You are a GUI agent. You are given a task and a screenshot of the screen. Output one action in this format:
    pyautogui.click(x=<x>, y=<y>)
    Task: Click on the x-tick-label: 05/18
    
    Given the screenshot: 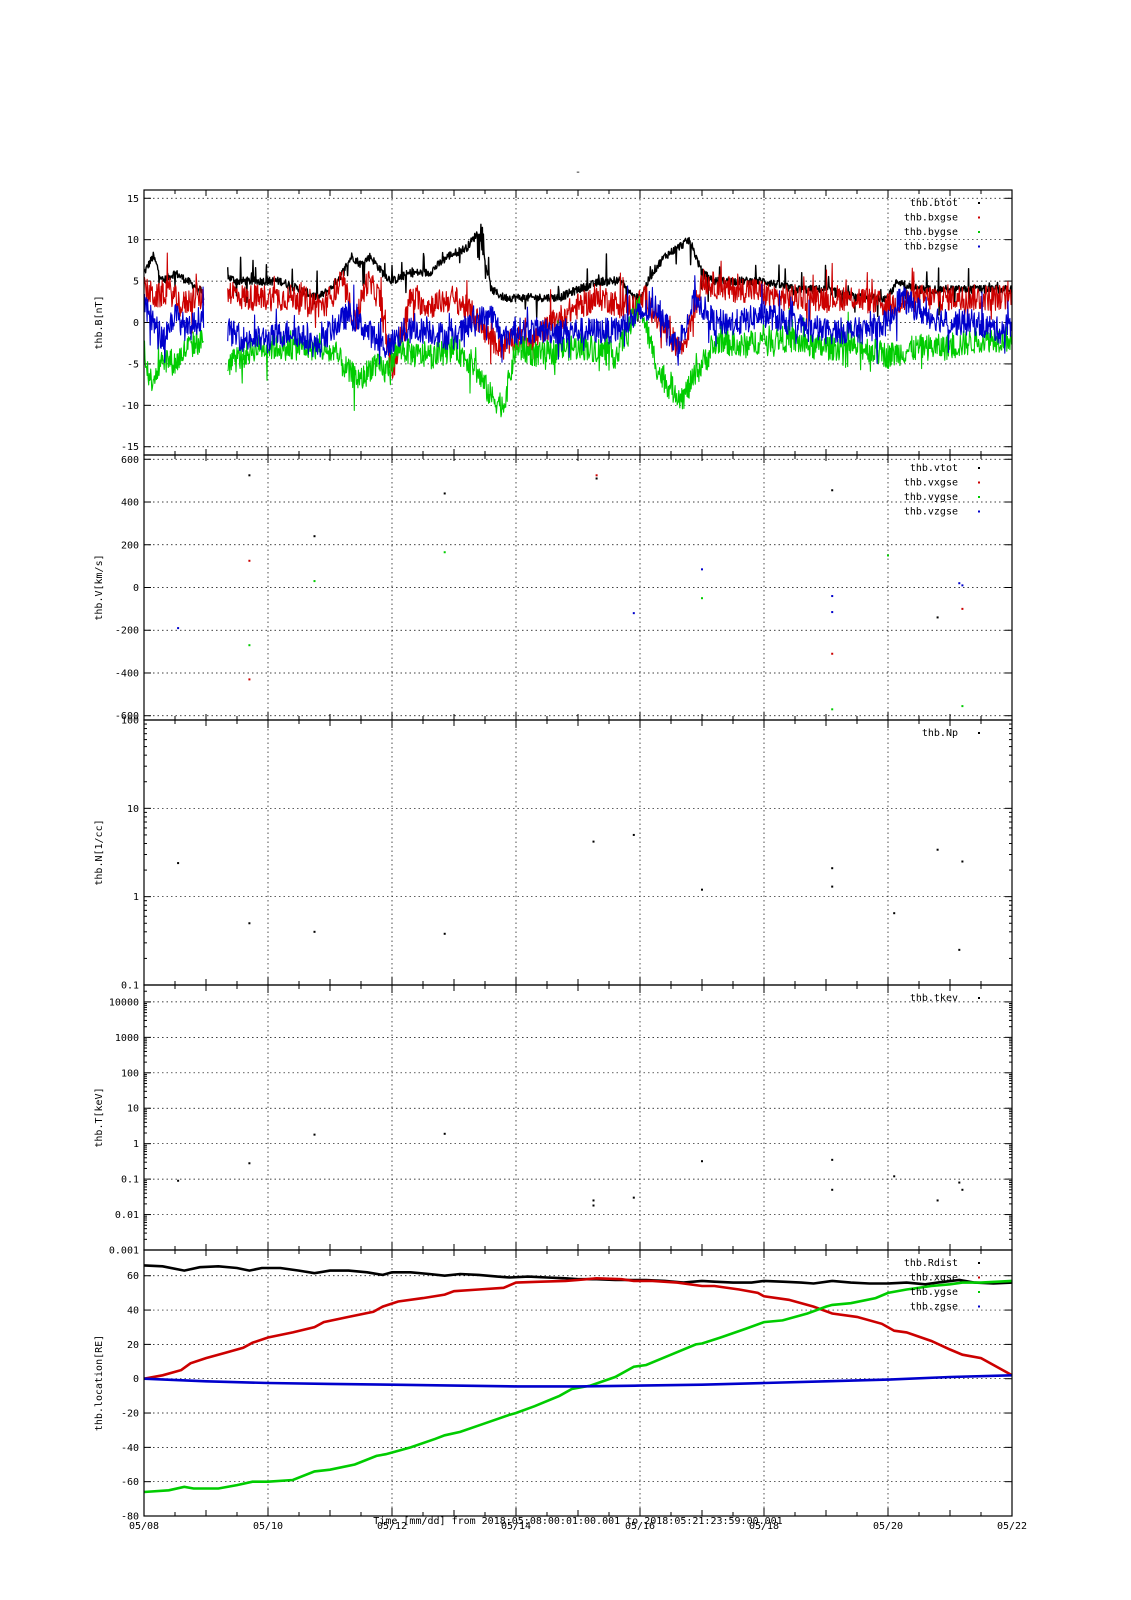 What is the action you would take?
    pyautogui.click(x=764, y=1526)
    